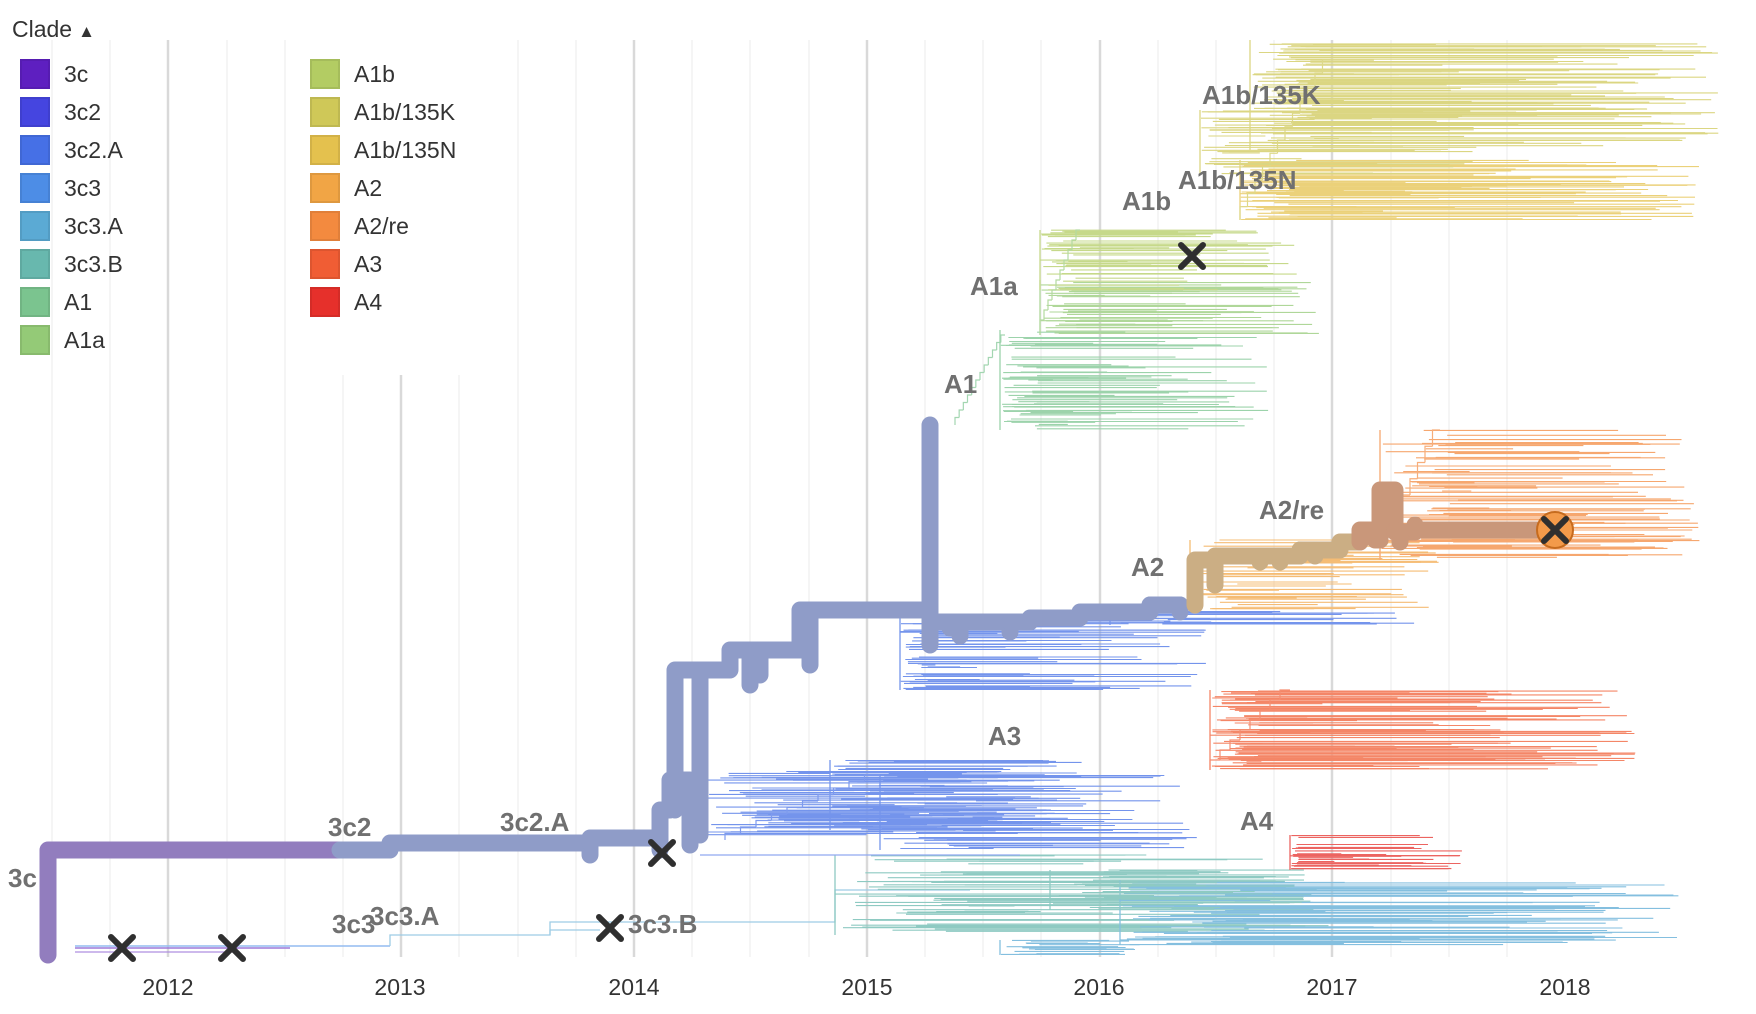 The width and height of the screenshot is (1756, 1014). What do you see at coordinates (1146, 201) in the screenshot?
I see `clade-label: A1b` at bounding box center [1146, 201].